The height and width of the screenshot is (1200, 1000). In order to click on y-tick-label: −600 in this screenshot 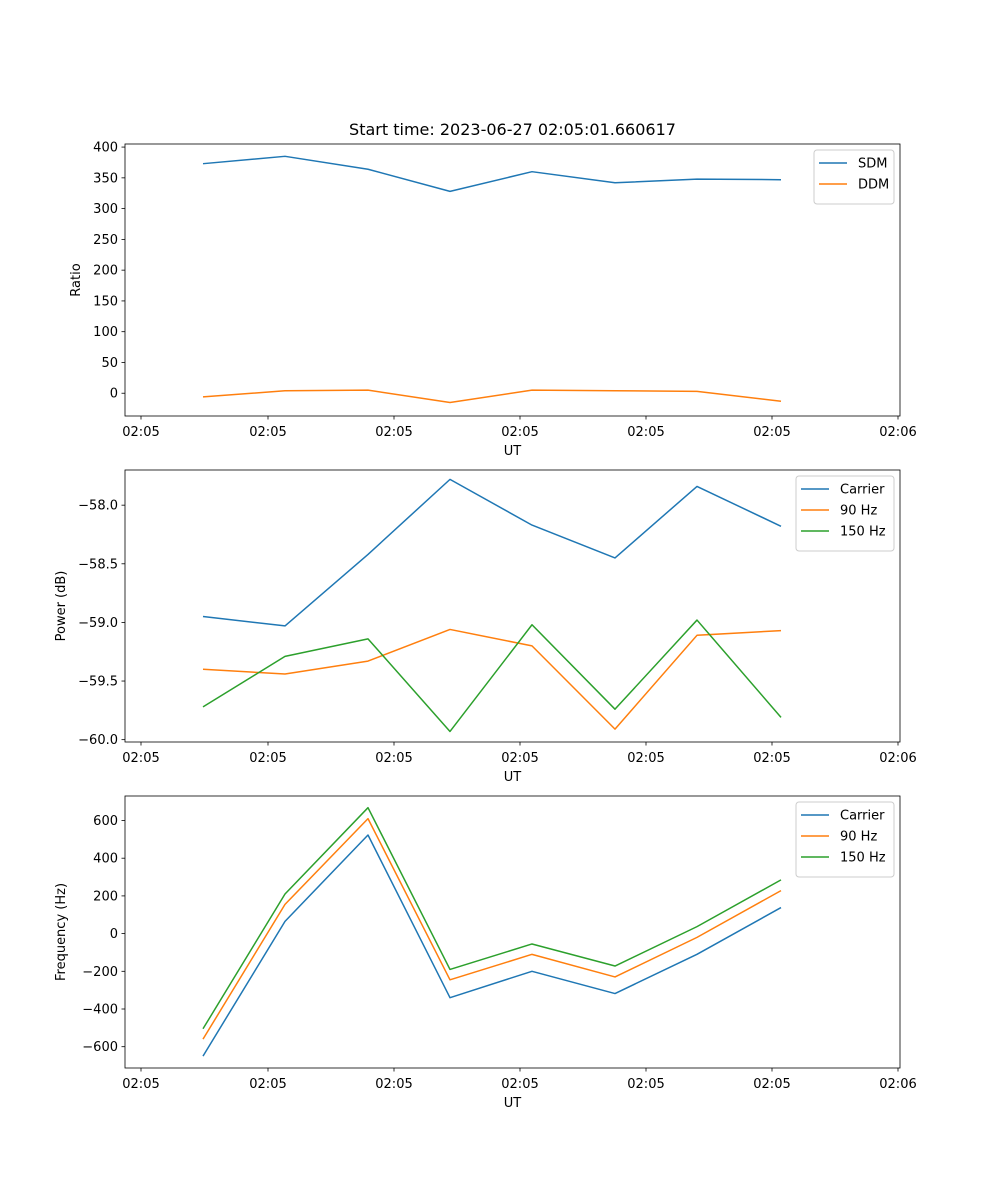, I will do `click(100, 1047)`.